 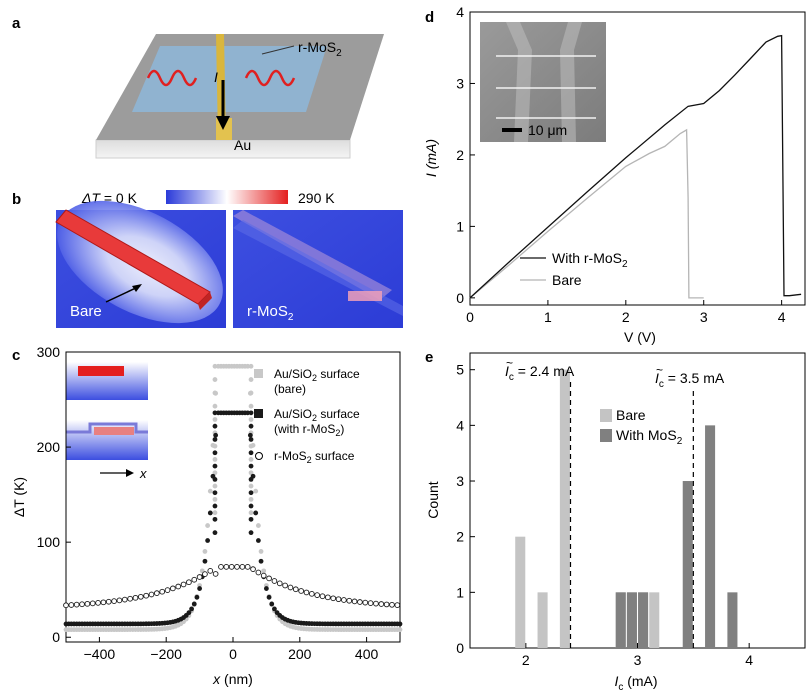 I want to click on tilde-mark: ~, so click(x=659, y=370).